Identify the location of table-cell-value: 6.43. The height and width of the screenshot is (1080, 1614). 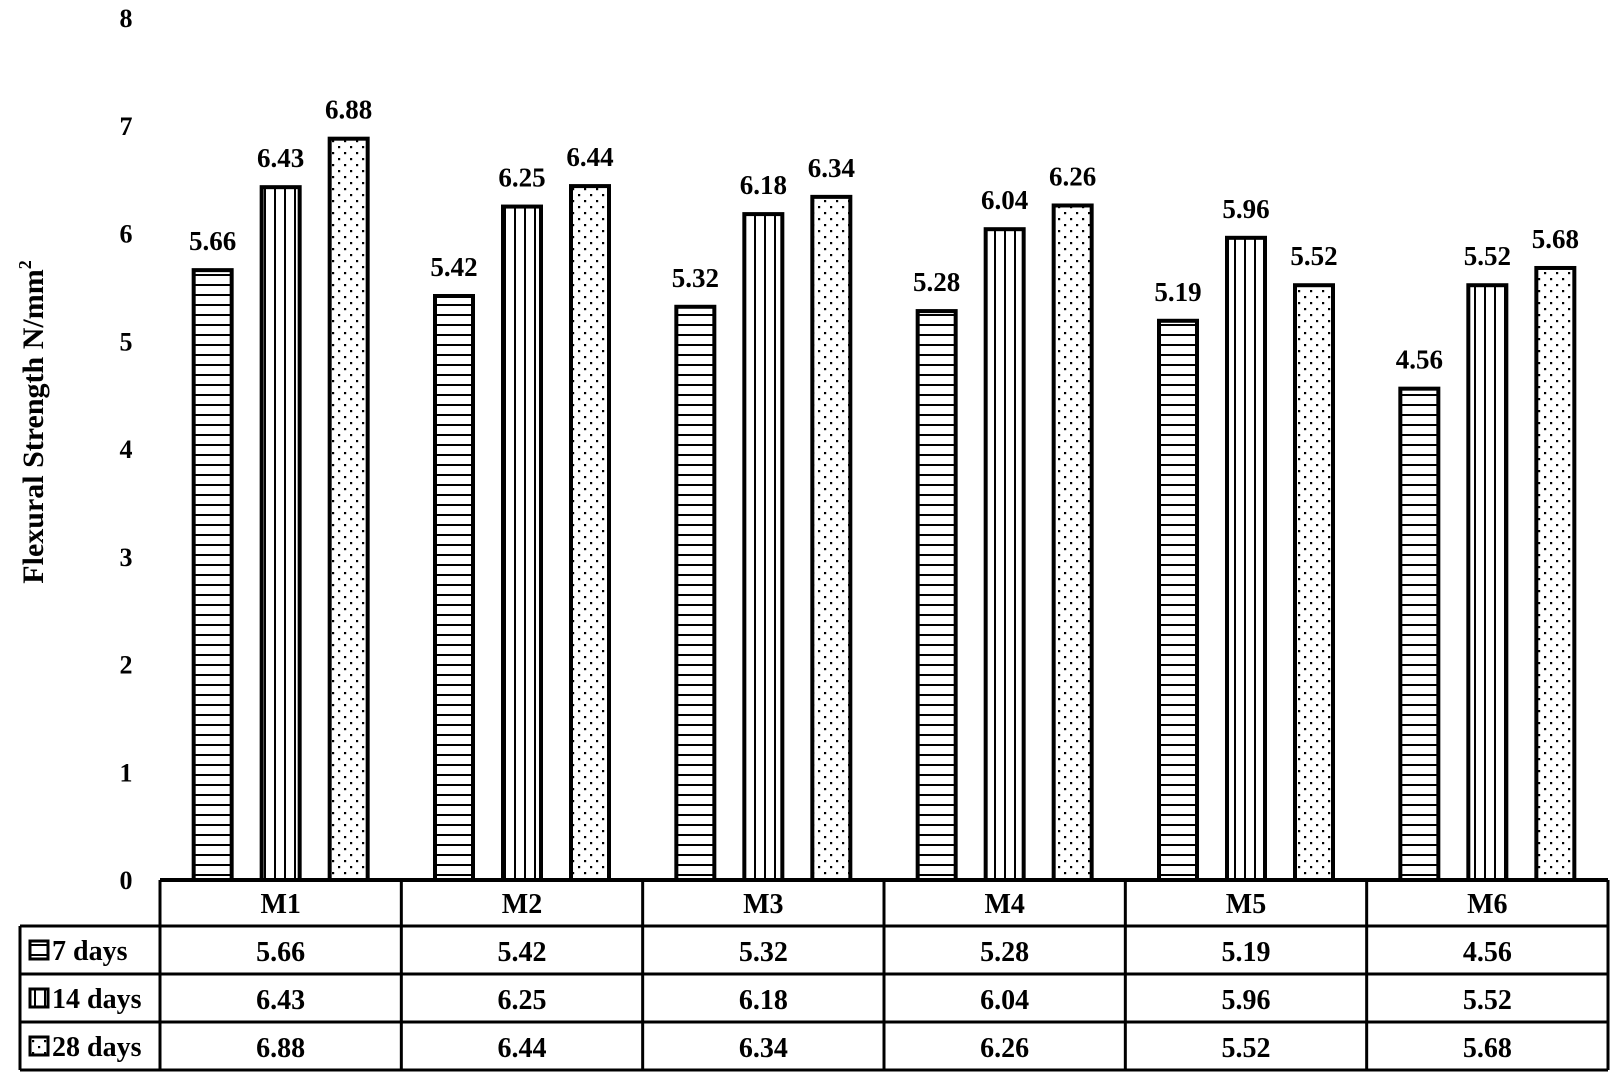
(280, 1000).